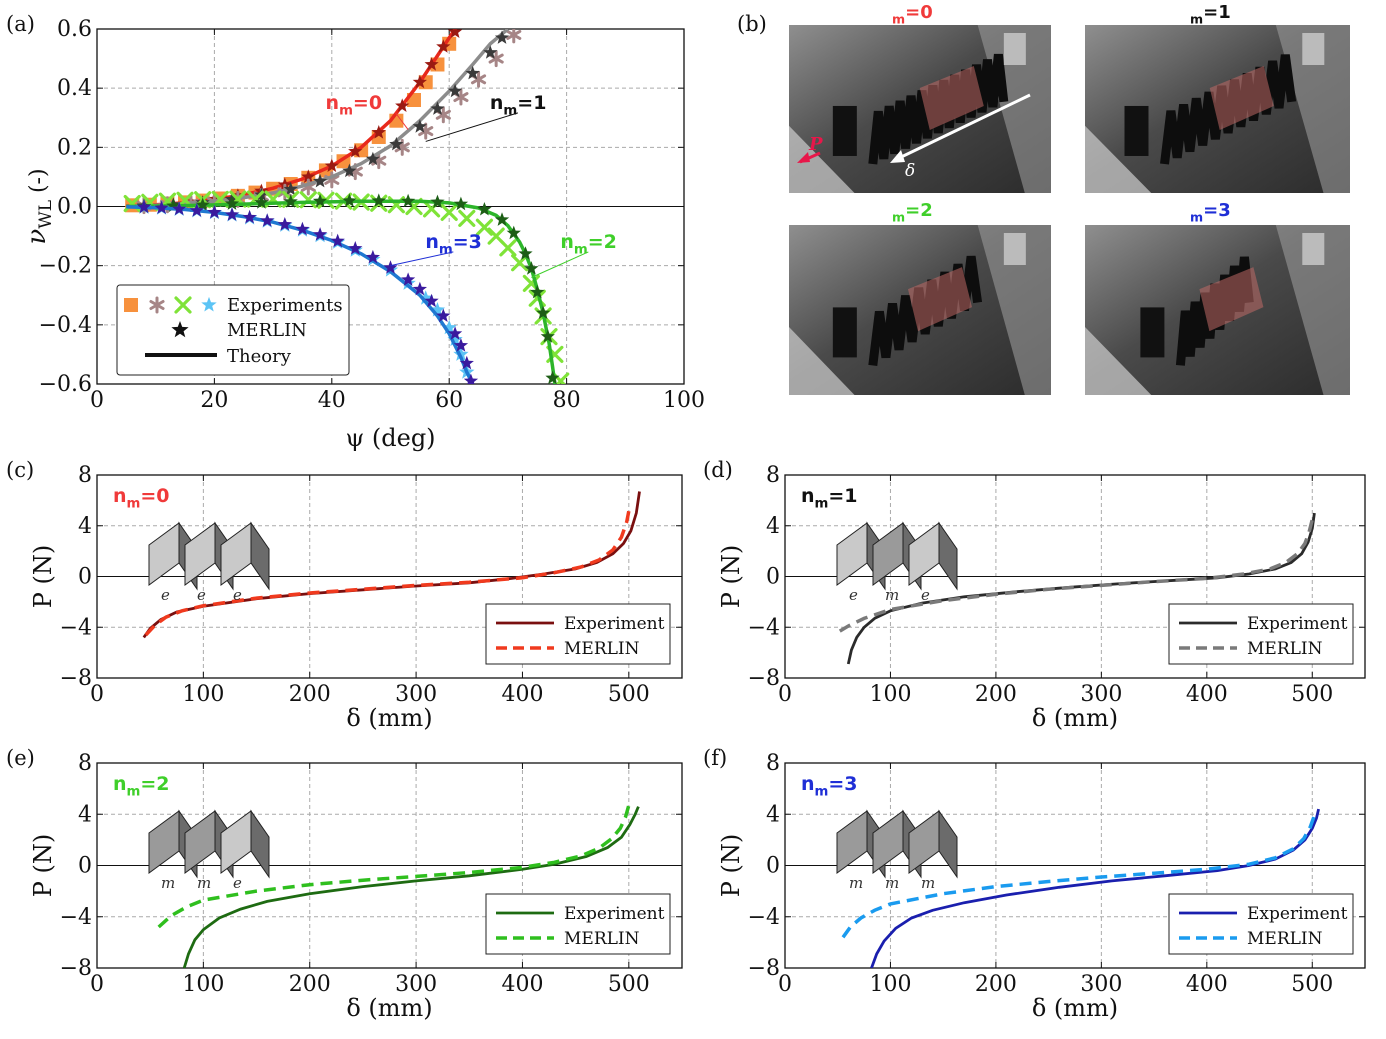 The width and height of the screenshot is (1386, 1039). I want to click on highlighted-cell, so click(951, 97).